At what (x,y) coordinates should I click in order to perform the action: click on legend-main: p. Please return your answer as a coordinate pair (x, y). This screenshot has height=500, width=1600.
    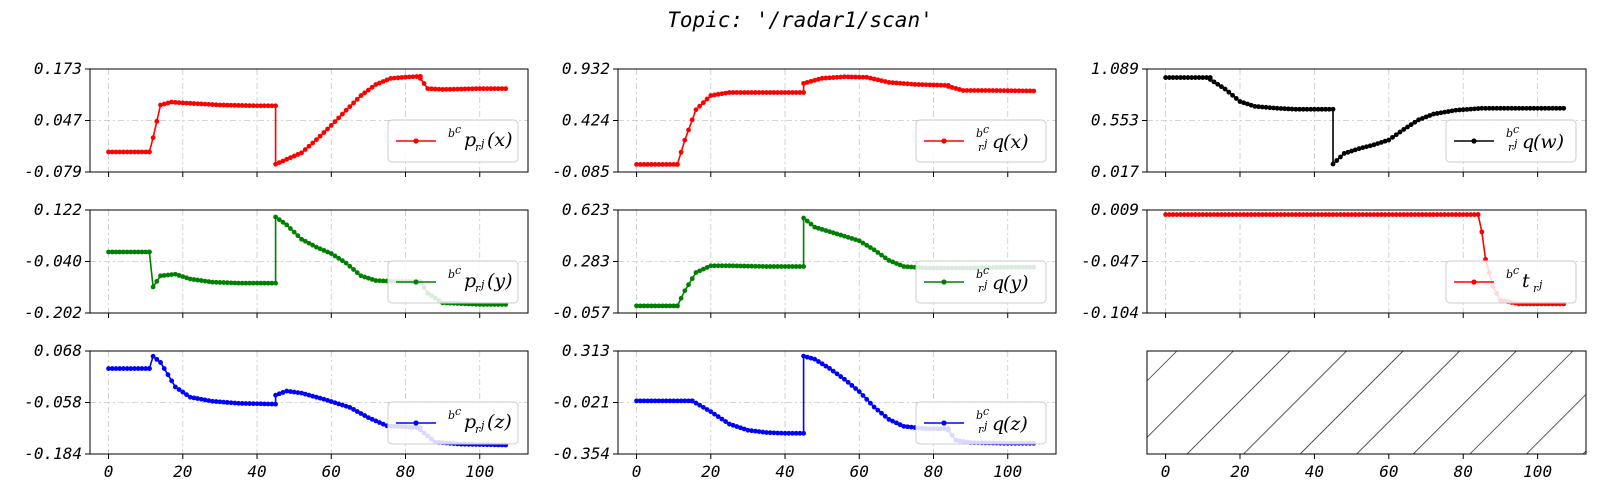
    Looking at the image, I should click on (470, 140).